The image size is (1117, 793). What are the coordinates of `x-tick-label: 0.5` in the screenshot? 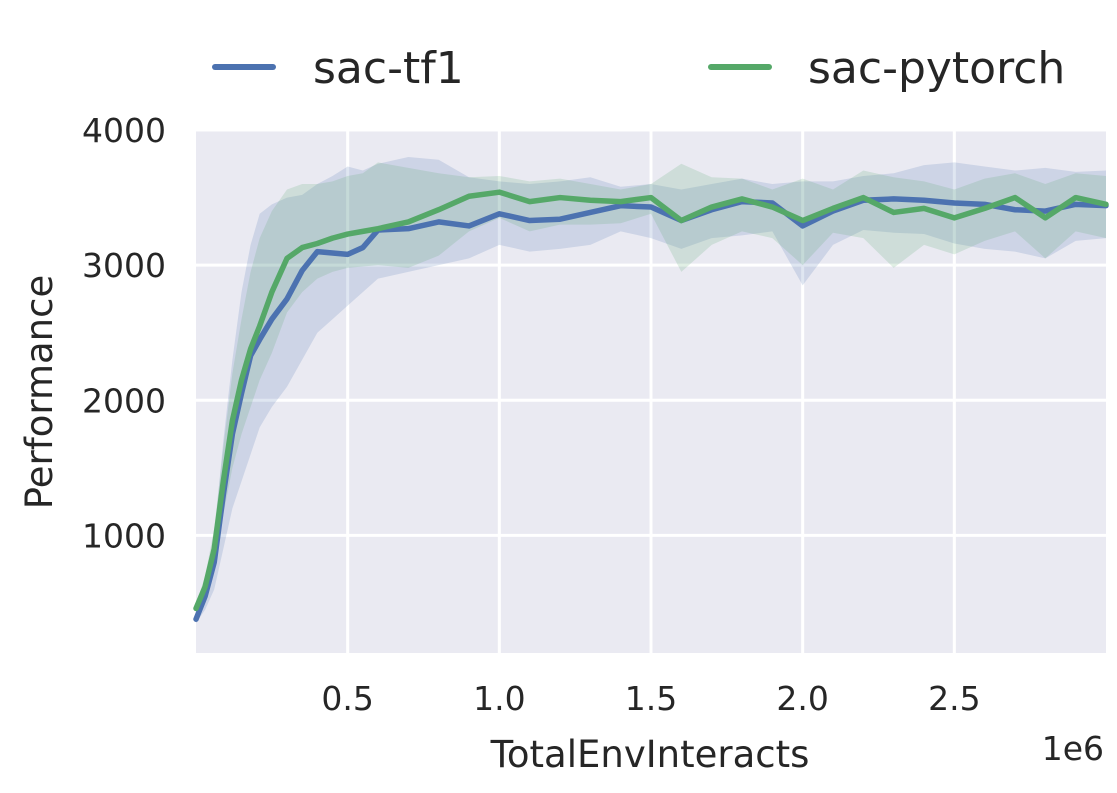 It's located at (347, 698).